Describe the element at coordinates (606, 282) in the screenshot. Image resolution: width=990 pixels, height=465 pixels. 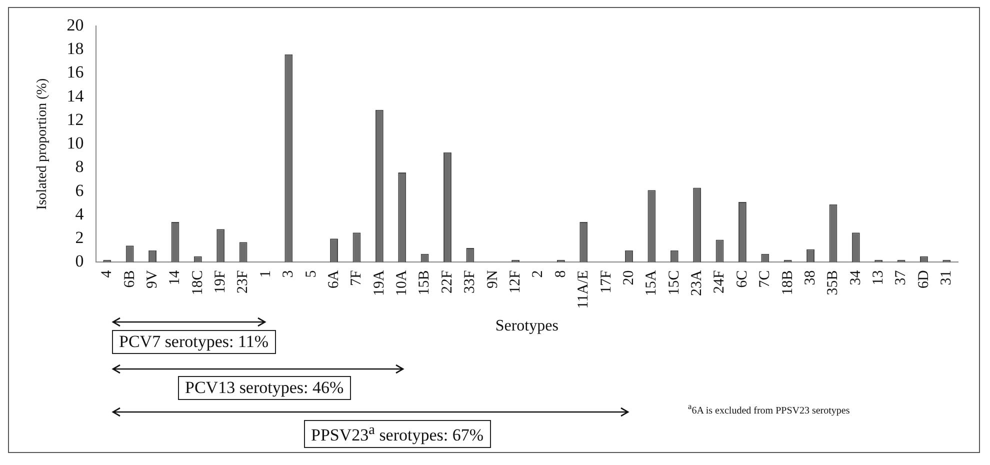
I see `x-tick-label: 17F` at that location.